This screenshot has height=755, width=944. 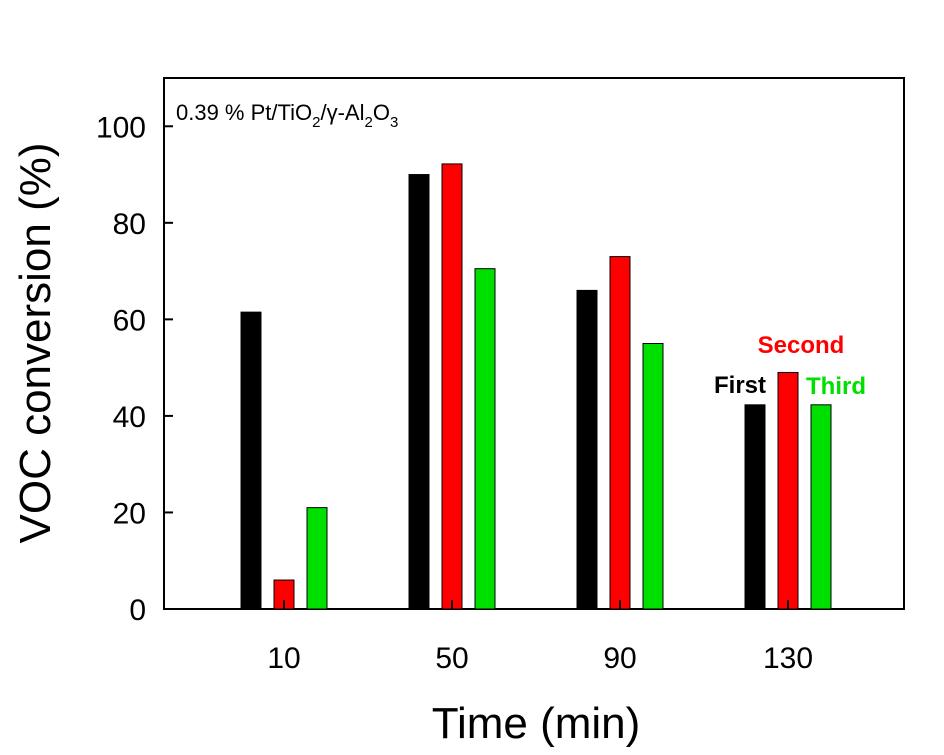 I want to click on y-tick-label: 0, so click(x=137, y=610).